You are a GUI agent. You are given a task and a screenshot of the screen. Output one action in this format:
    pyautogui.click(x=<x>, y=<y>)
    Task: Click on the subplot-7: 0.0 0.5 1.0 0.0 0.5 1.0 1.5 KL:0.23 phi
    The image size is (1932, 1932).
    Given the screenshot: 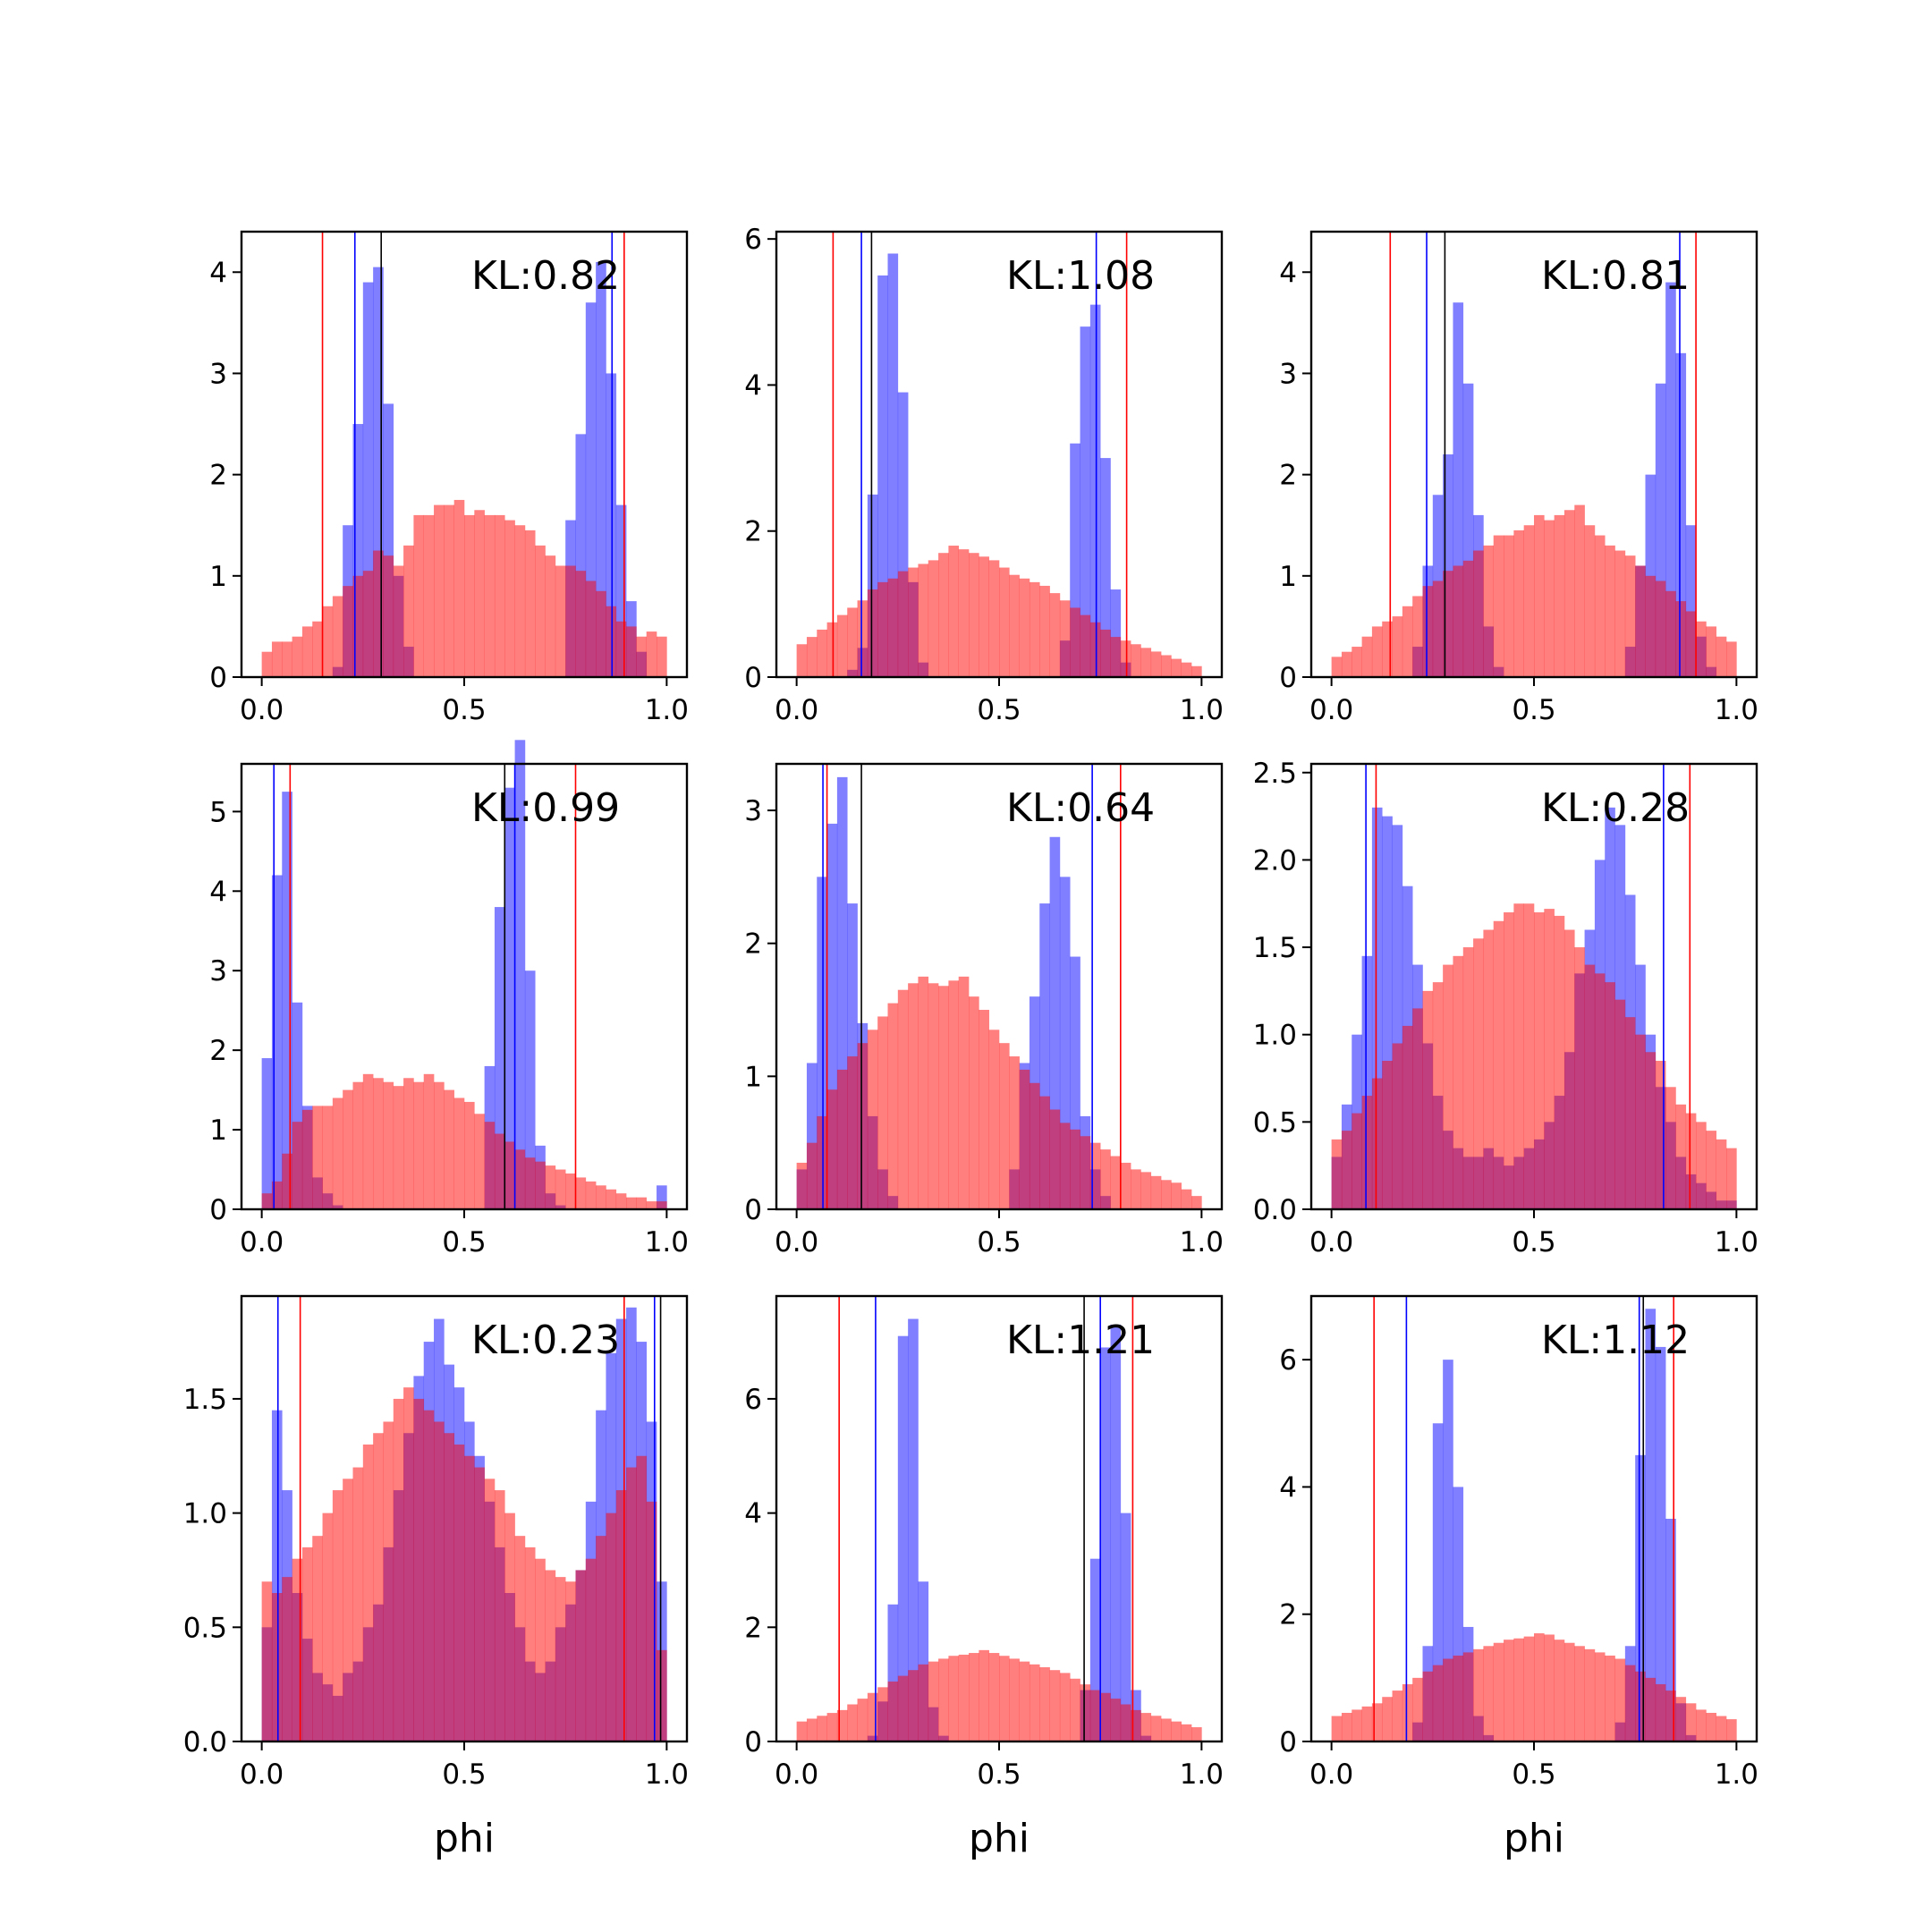 What is the action you would take?
    pyautogui.click(x=436, y=1577)
    